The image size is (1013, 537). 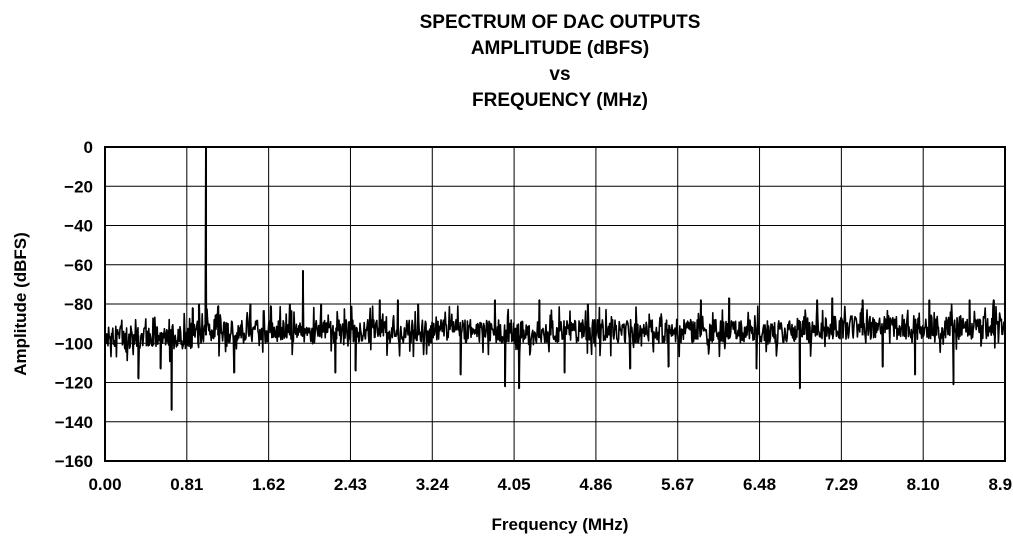 I want to click on y-tick-label: −20, so click(x=78, y=186).